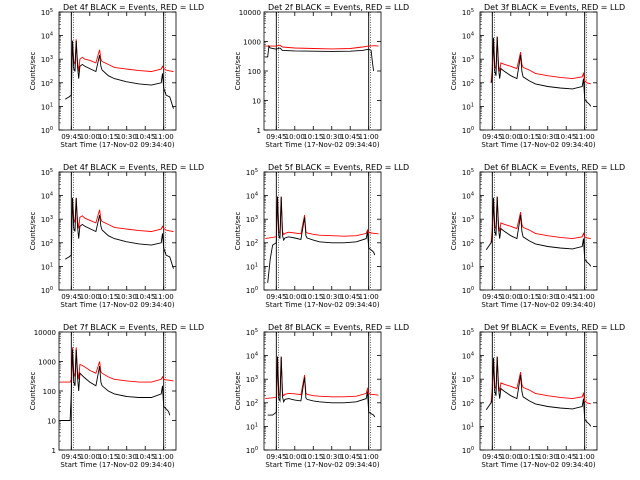  What do you see at coordinates (259, 131) in the screenshot?
I see `y-tick-label: 1` at bounding box center [259, 131].